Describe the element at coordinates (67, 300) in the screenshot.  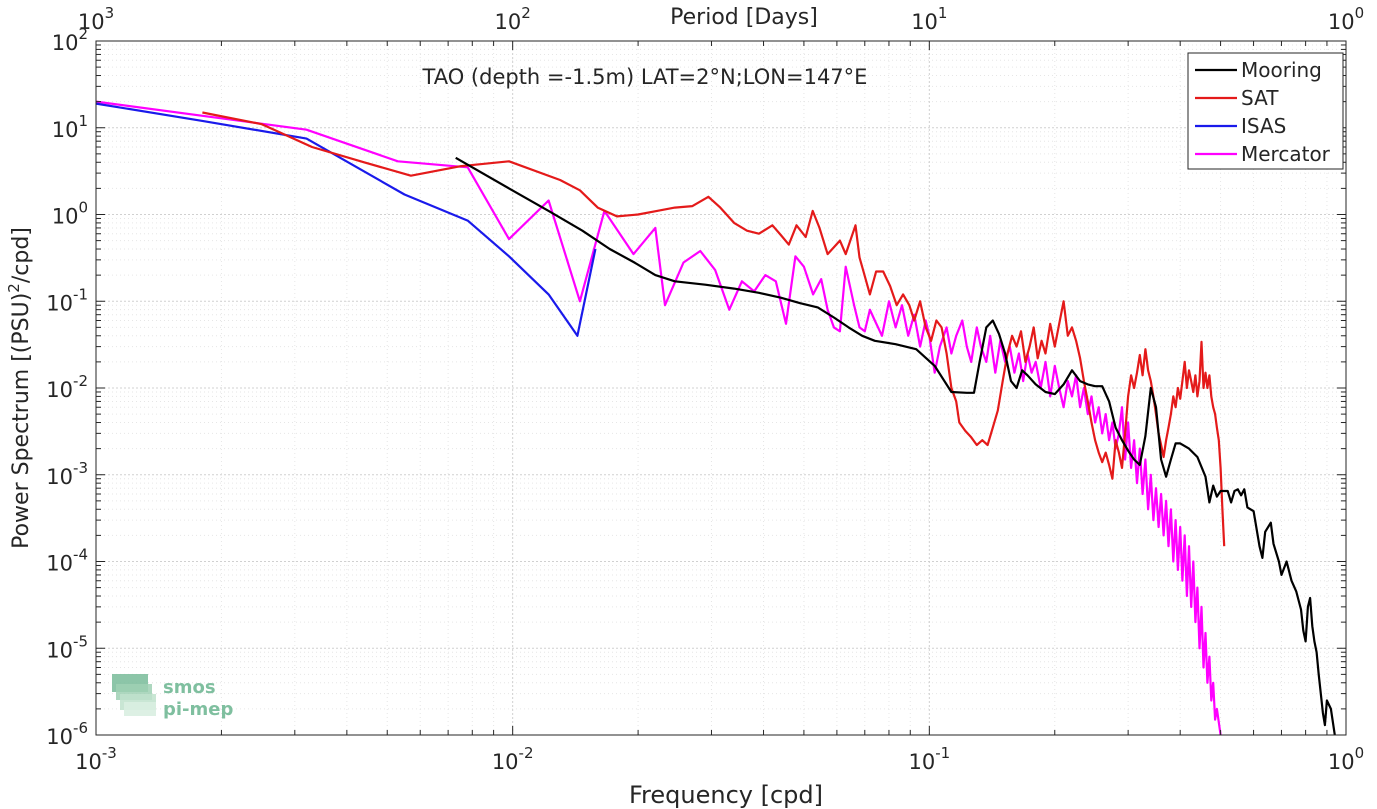
I see `y-tick-label: 10⁻¹` at that location.